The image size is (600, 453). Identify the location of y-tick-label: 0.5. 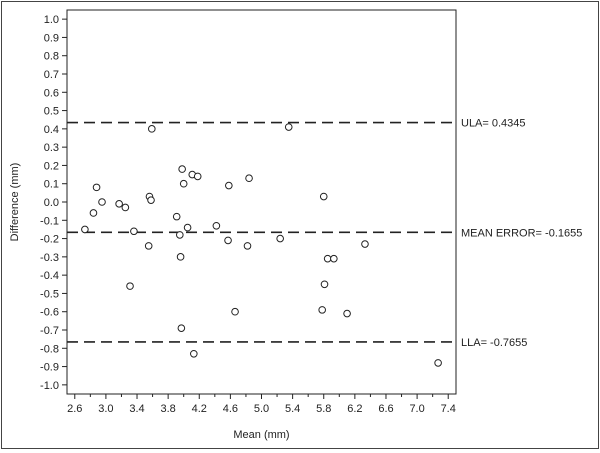
(51, 112).